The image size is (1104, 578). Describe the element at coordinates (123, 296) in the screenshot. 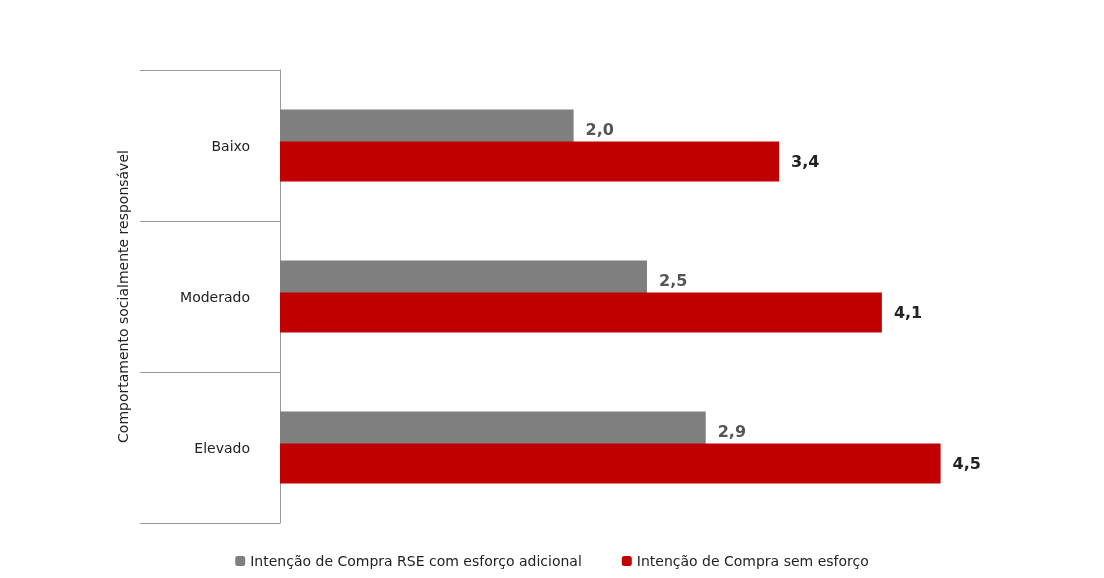

I see `y-axis-title: Comportamento socialmente responsável` at that location.